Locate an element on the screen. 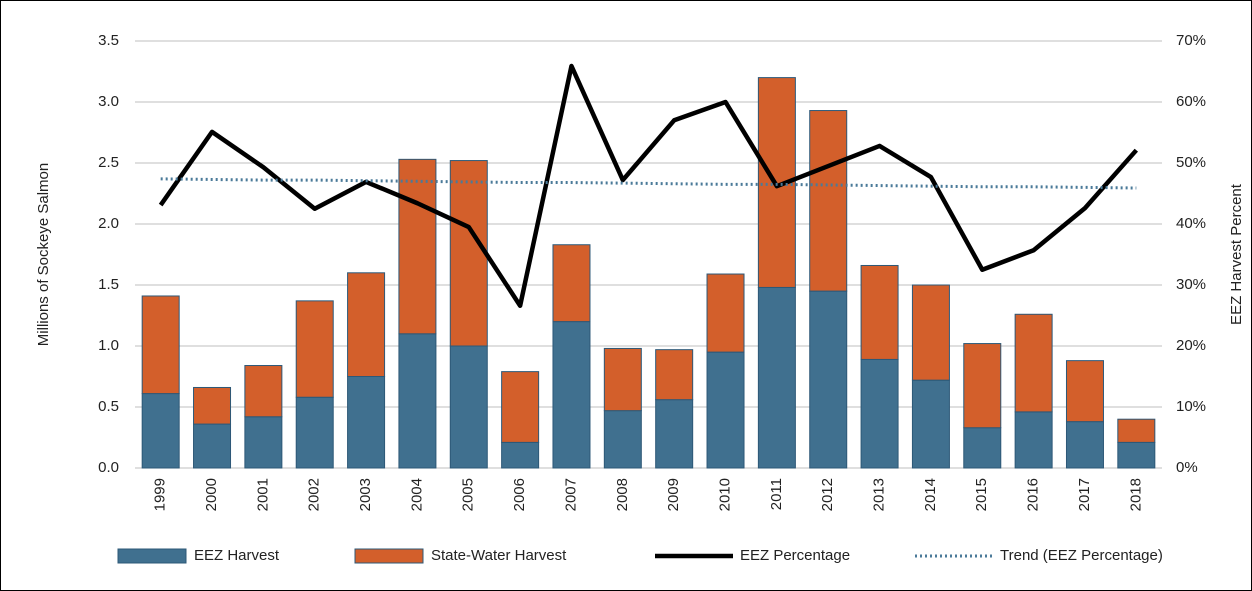 This screenshot has height=591, width=1252. y2-tick-label: 20% is located at coordinates (1191, 345).